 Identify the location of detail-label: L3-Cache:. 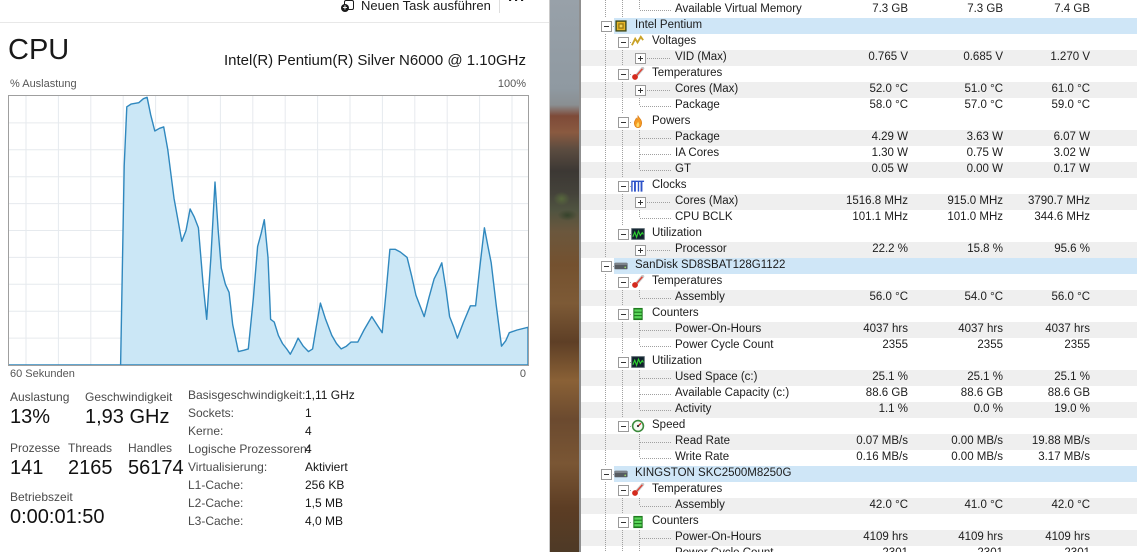
(216, 521).